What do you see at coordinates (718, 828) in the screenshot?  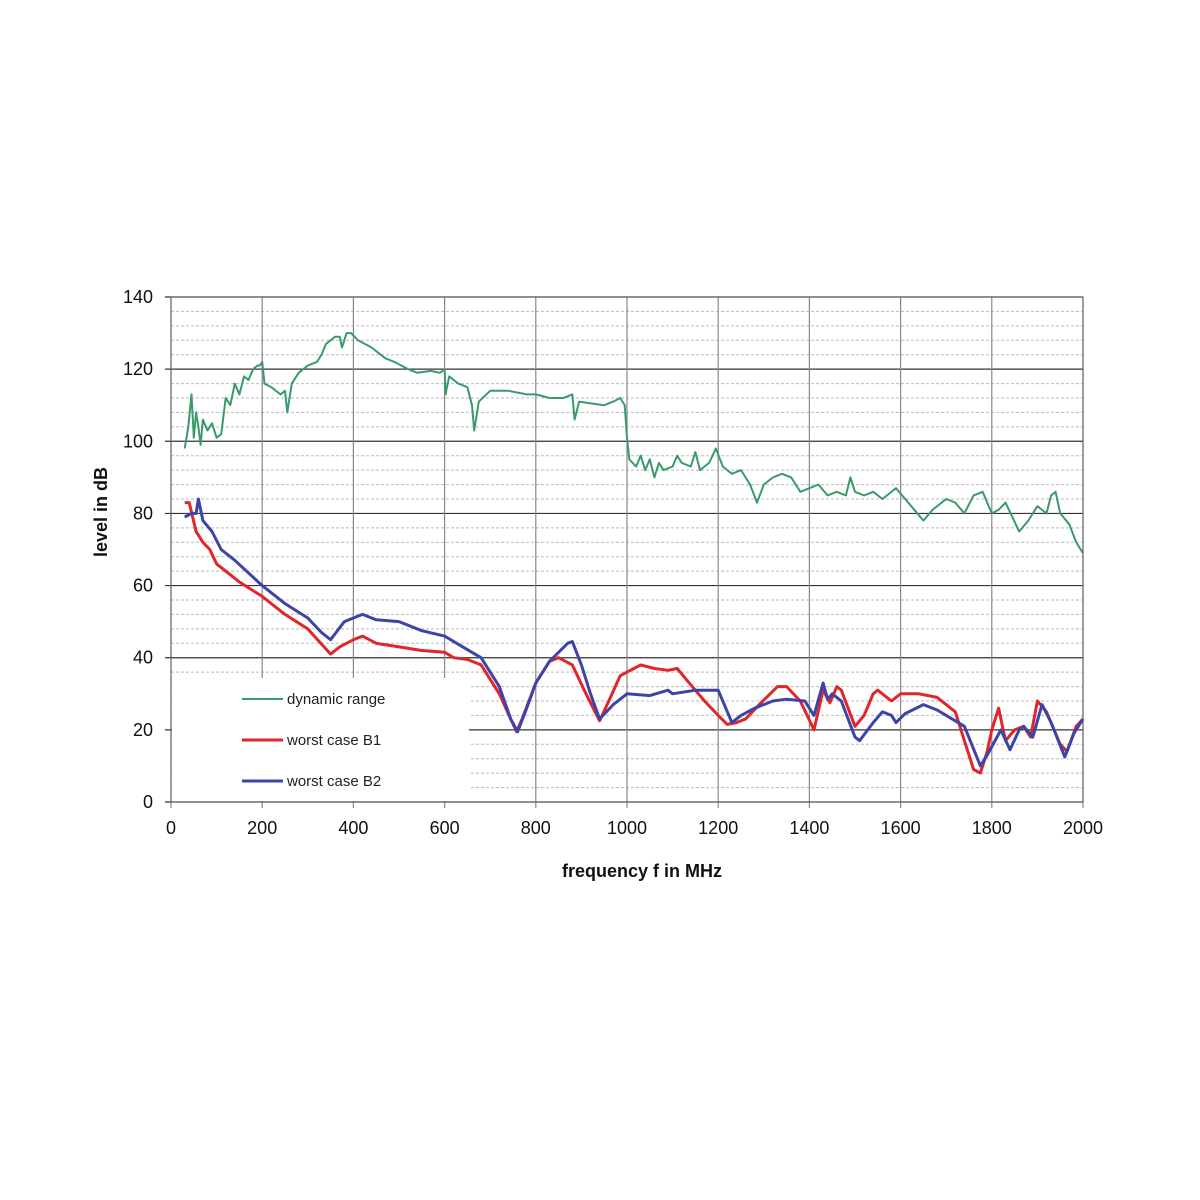 I see `x-tick-label: 1200` at bounding box center [718, 828].